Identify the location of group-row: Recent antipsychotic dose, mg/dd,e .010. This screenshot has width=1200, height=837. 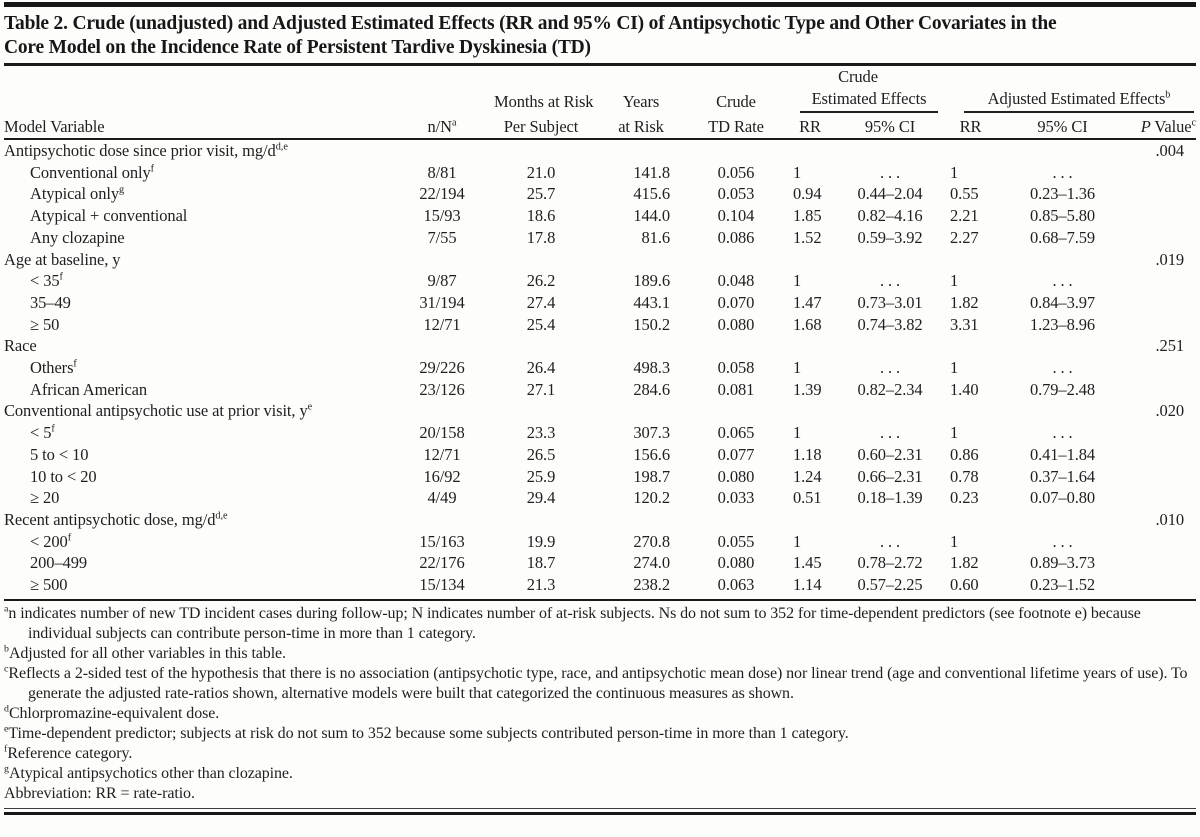
(600, 520).